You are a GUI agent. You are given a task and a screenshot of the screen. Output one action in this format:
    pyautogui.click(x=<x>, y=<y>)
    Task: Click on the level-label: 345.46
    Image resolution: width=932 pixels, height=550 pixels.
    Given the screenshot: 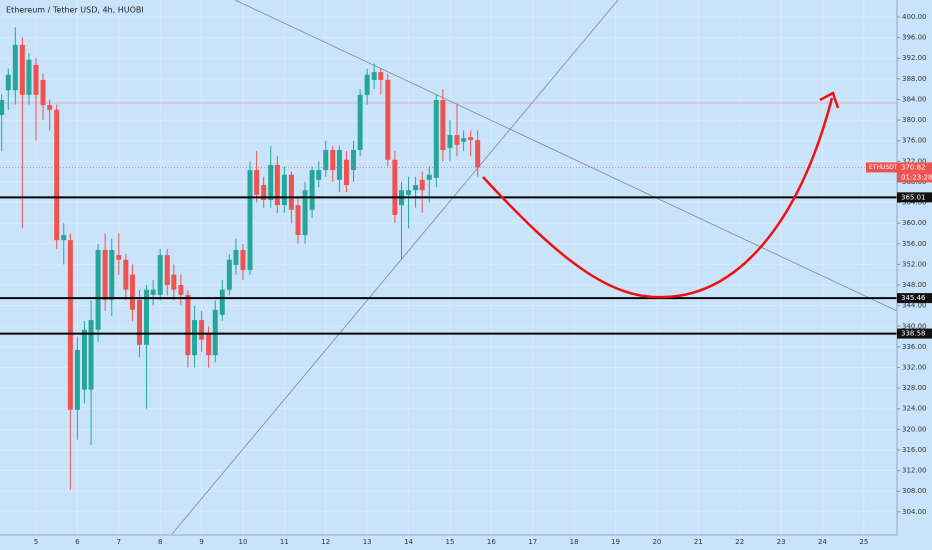 What is the action you would take?
    pyautogui.click(x=913, y=298)
    